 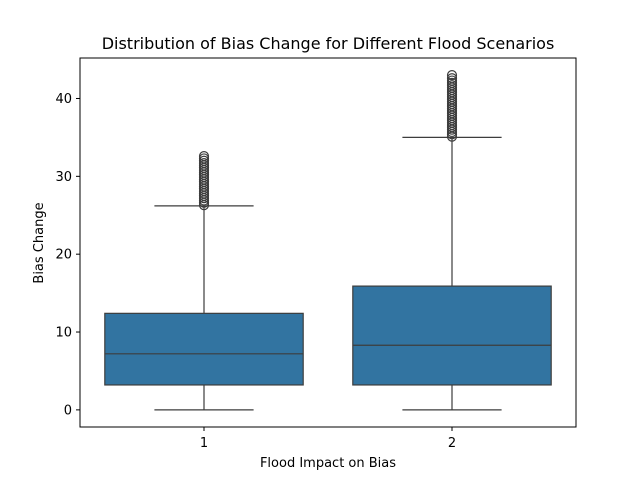 I want to click on y-tick-label: 10, so click(x=63, y=333).